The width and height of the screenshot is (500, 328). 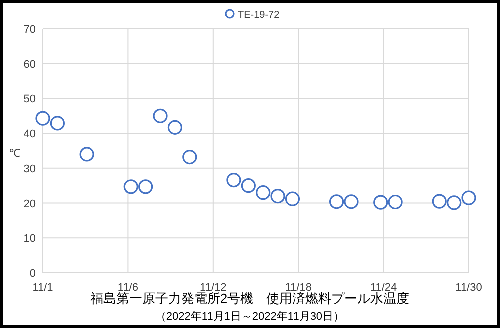 I want to click on y-tick-label: 60, so click(x=30, y=64).